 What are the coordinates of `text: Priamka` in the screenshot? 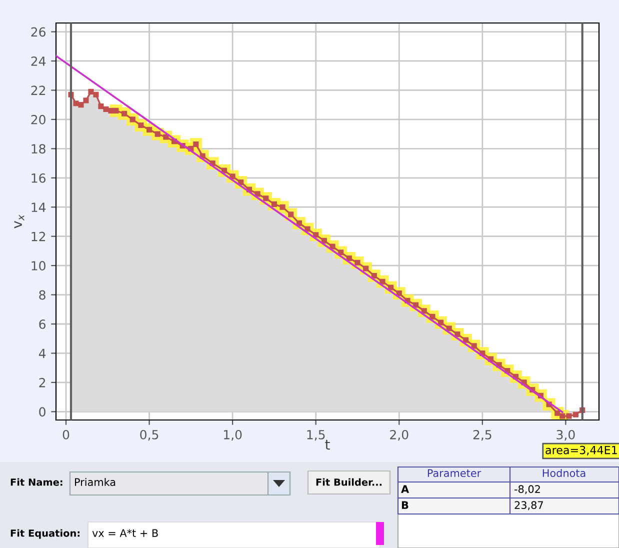 It's located at (95, 482).